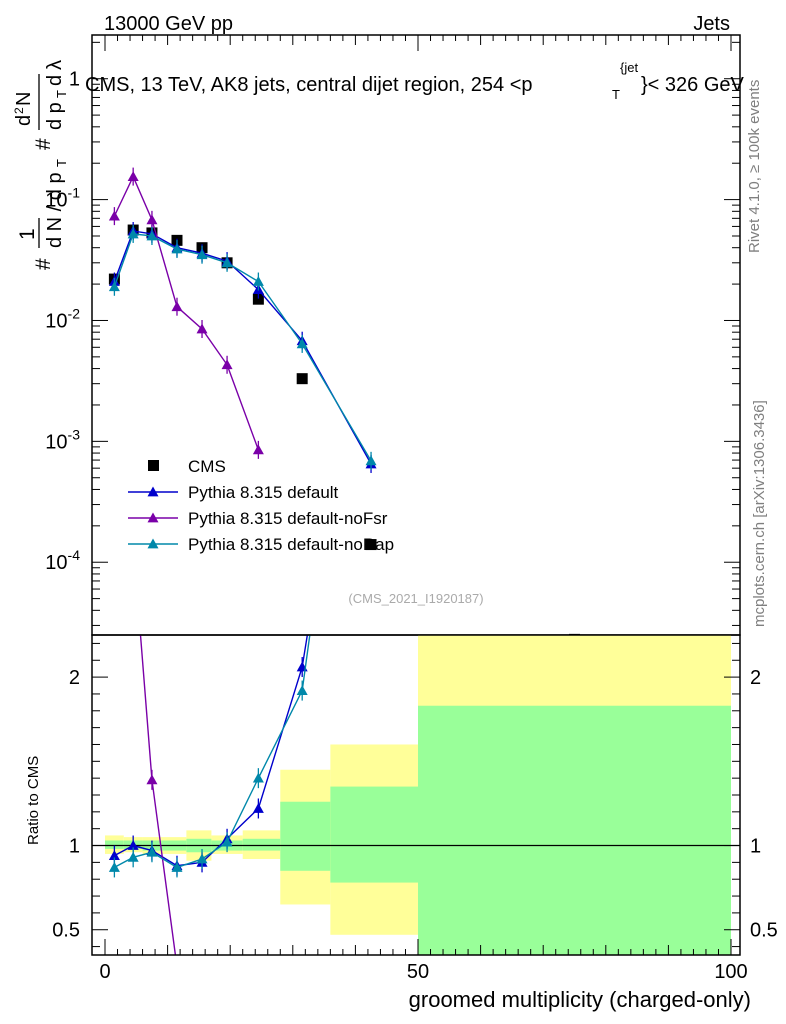  I want to click on legend-label: Pythia 8.315 default-noFsr, so click(288, 518).